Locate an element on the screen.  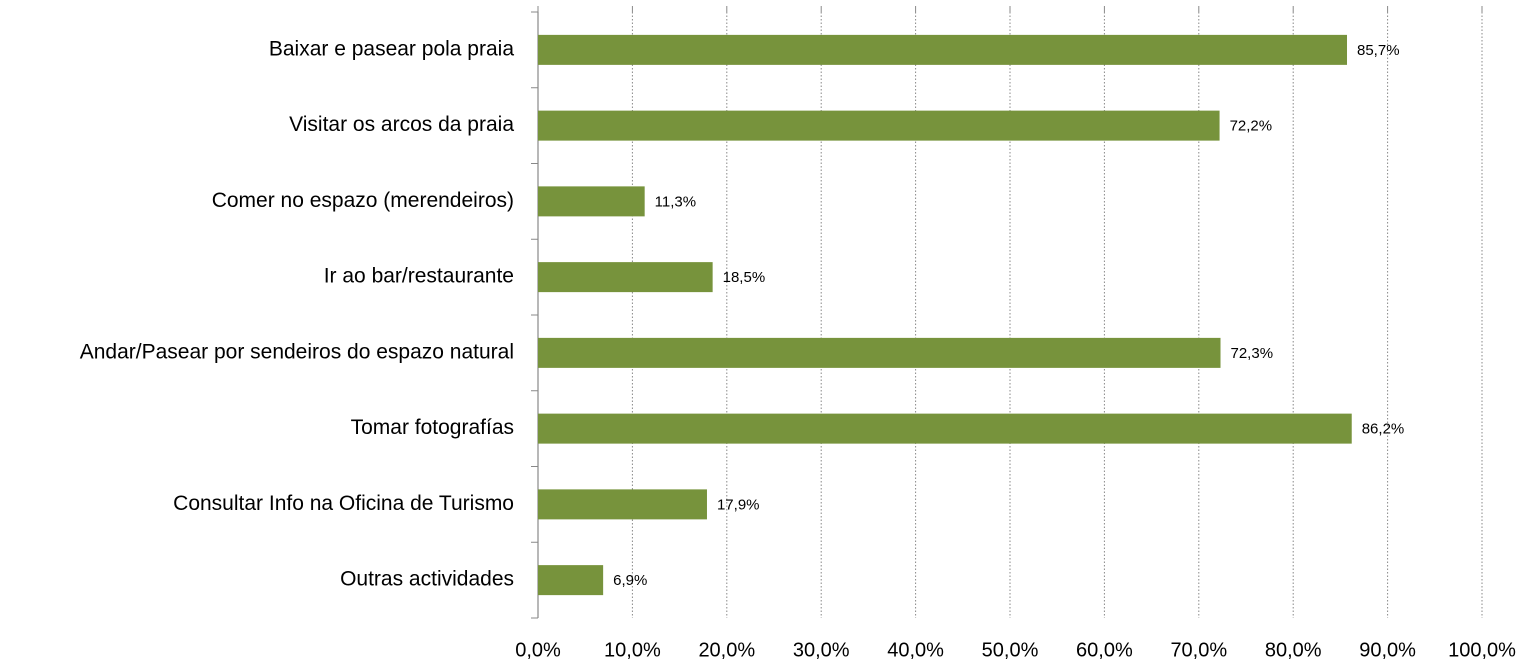
x-tick-label: 100,0% is located at coordinates (1482, 650).